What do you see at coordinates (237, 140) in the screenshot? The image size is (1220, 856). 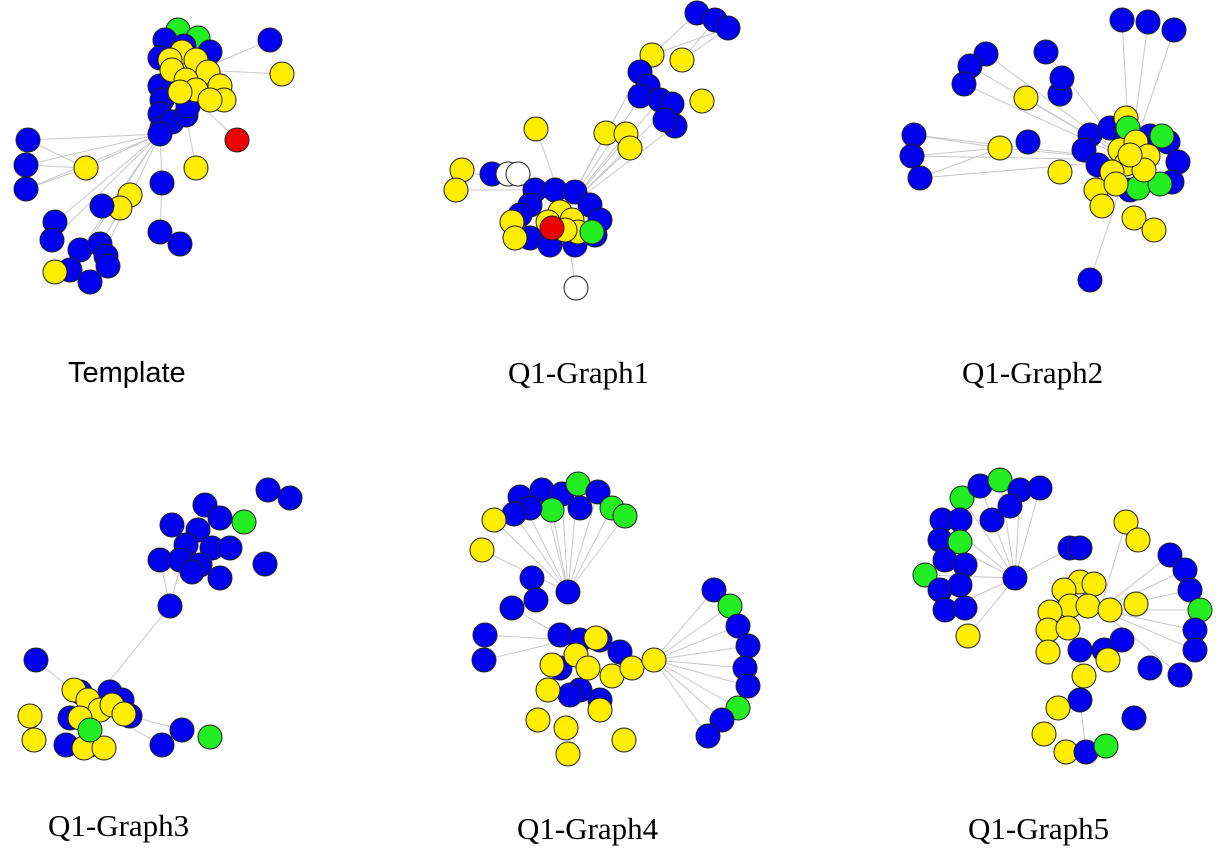 I see `node-red` at bounding box center [237, 140].